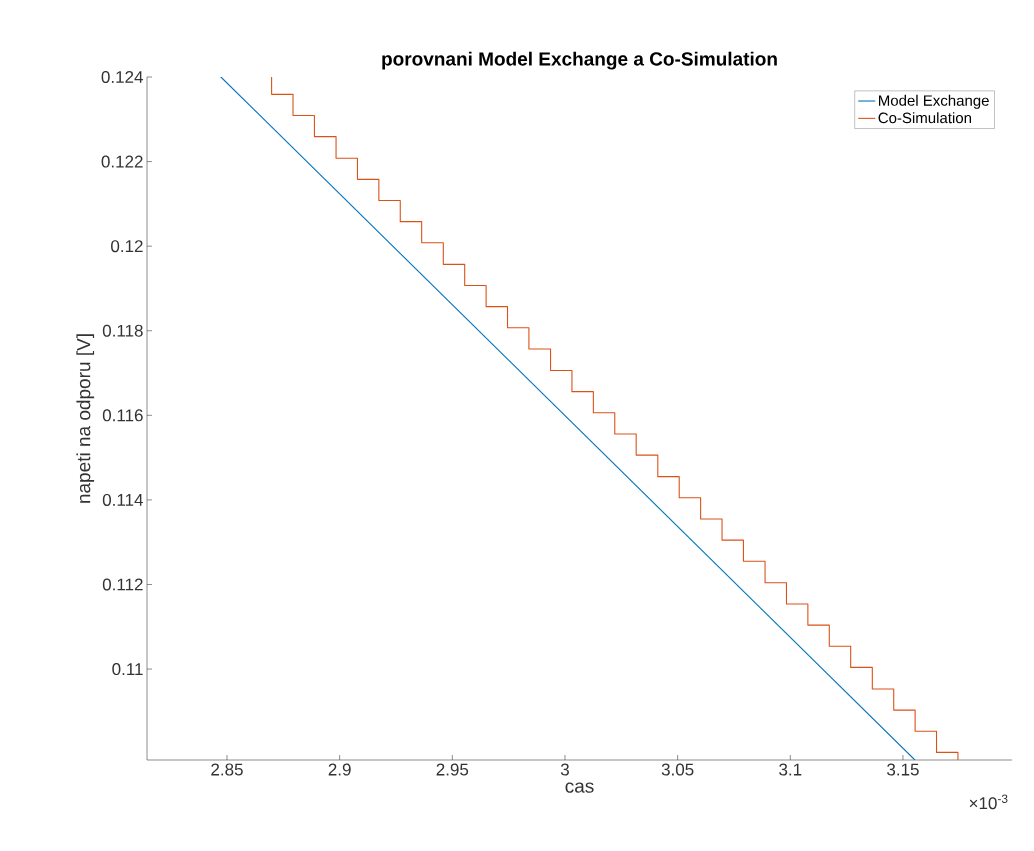  What do you see at coordinates (934, 101) in the screenshot?
I see `legend-label: Model Exchange` at bounding box center [934, 101].